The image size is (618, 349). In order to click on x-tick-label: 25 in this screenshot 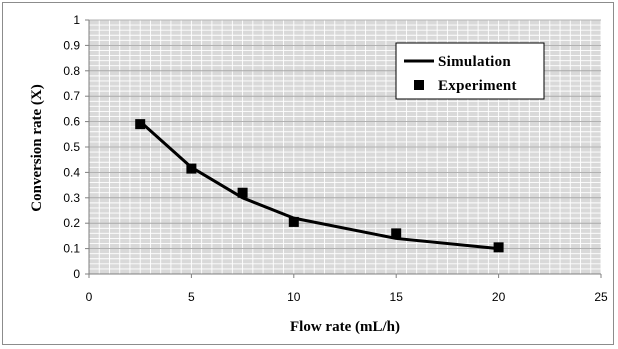, I will do `click(601, 297)`.